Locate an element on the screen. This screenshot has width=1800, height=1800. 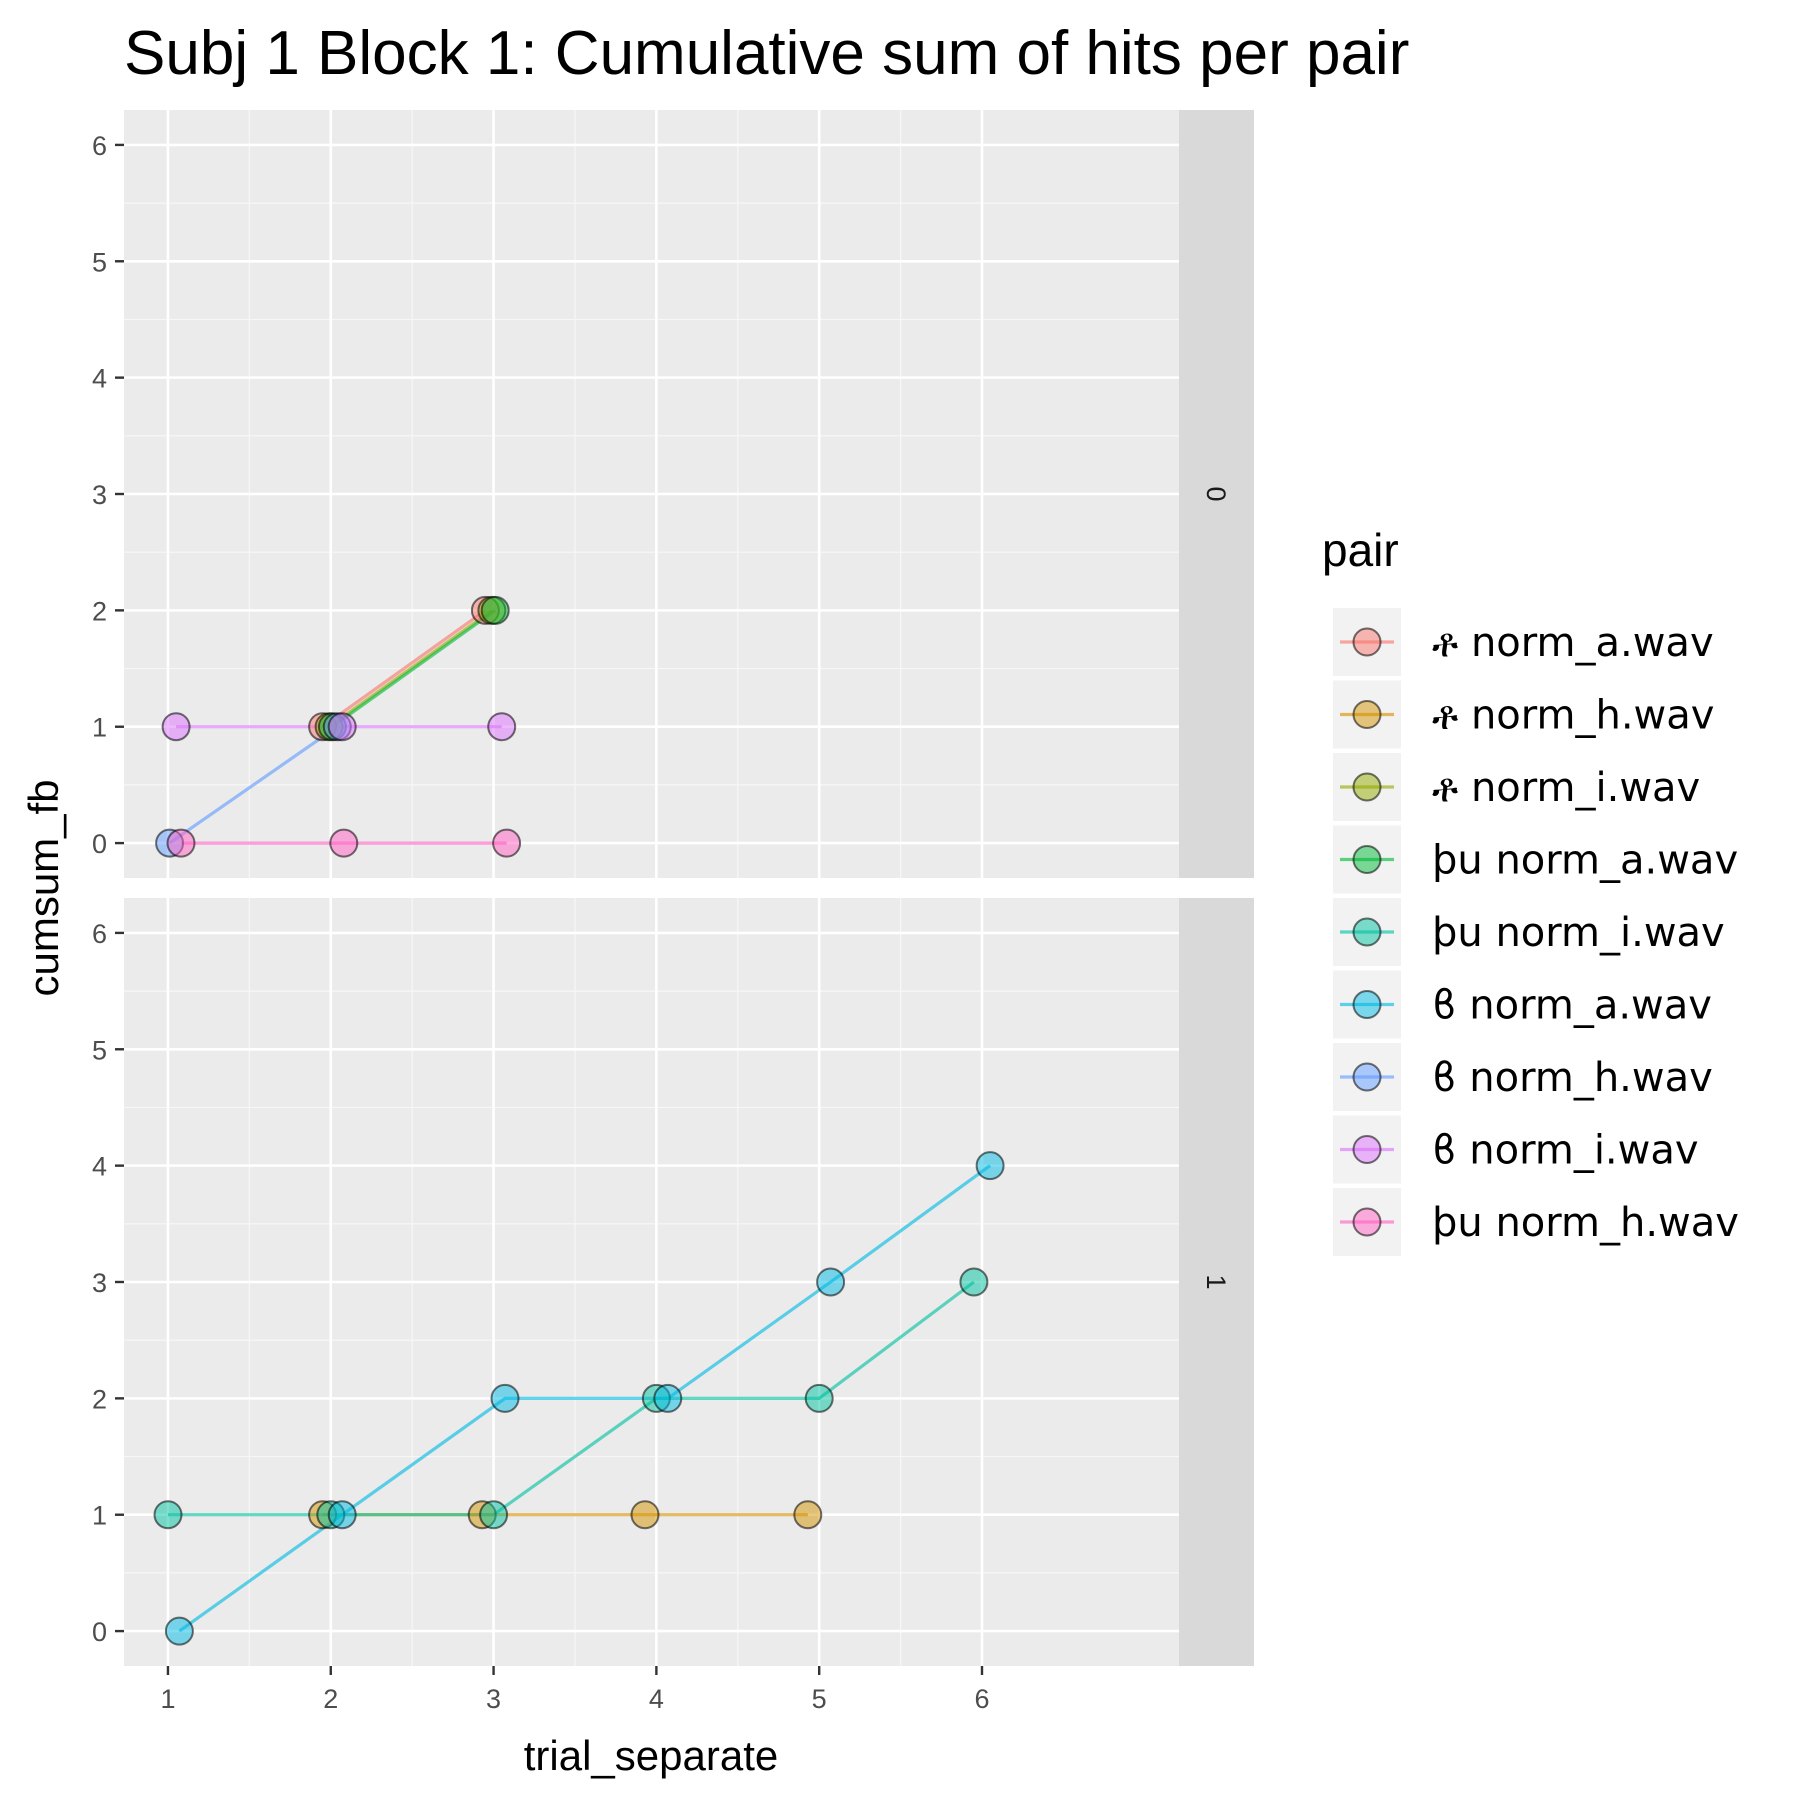
legend-label: ቶ norm_a.wav is located at coordinates (1573, 643).